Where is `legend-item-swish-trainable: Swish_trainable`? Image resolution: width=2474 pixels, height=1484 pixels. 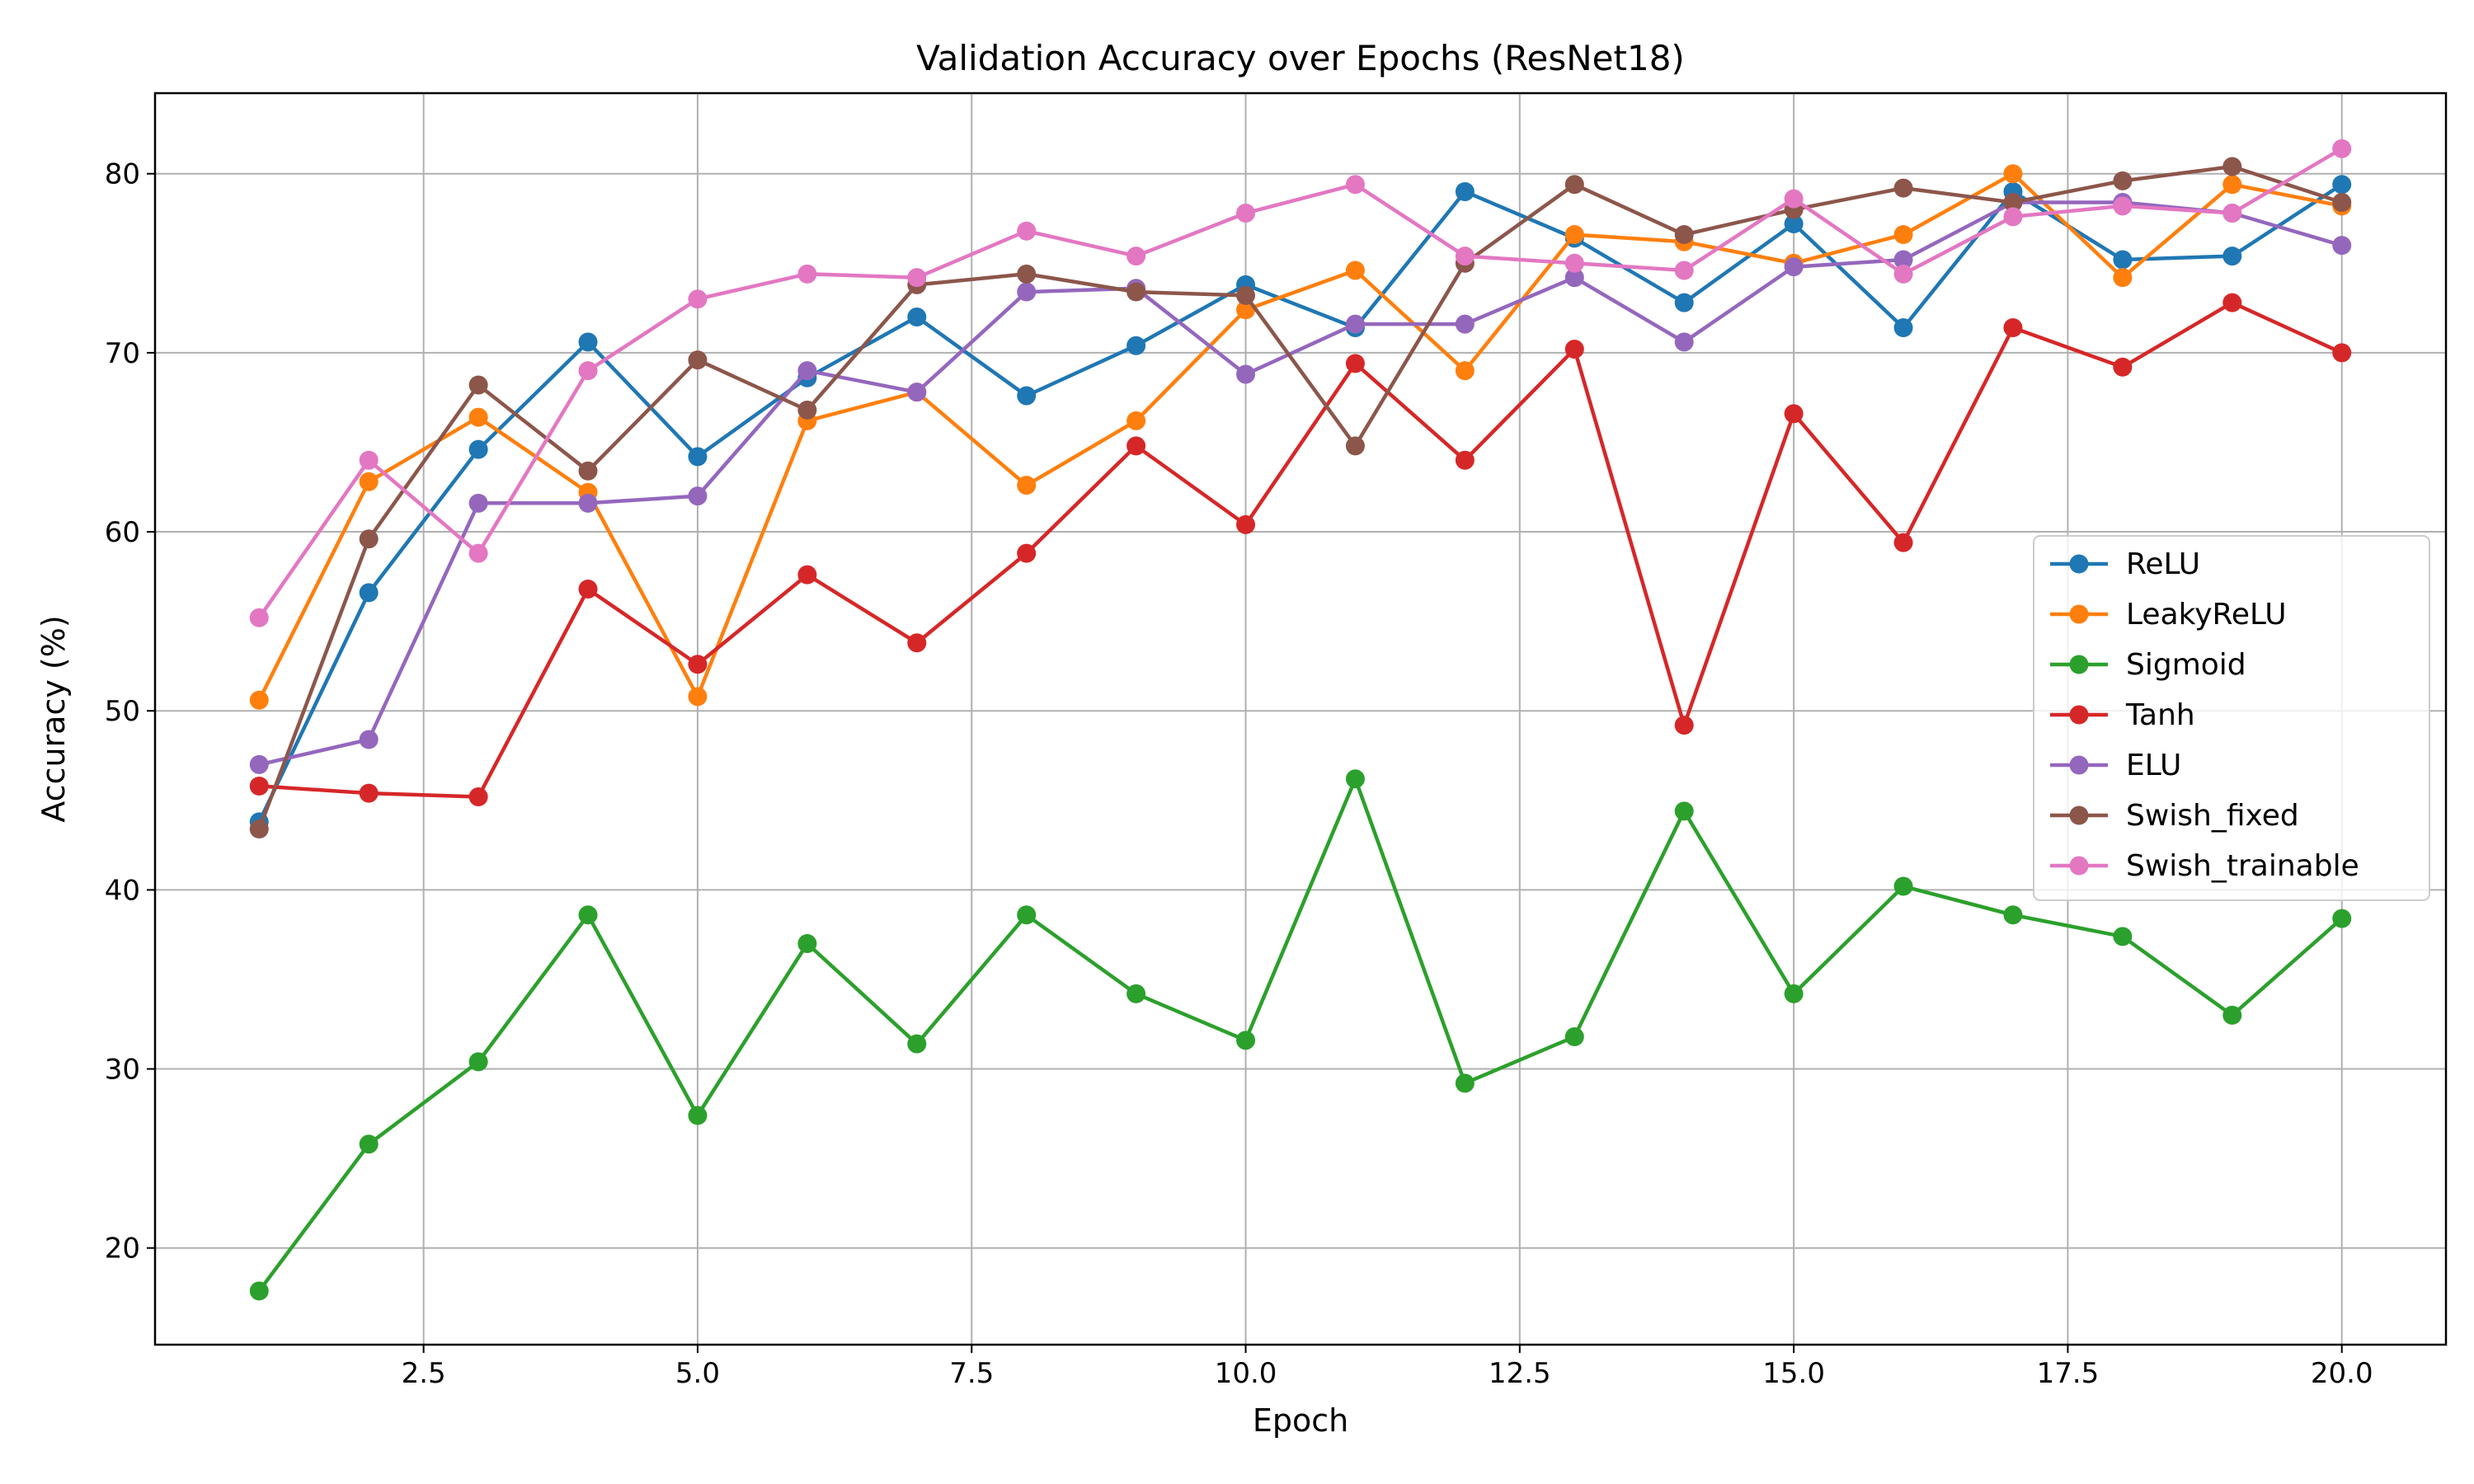 legend-item-swish-trainable: Swish_trainable is located at coordinates (2204, 866).